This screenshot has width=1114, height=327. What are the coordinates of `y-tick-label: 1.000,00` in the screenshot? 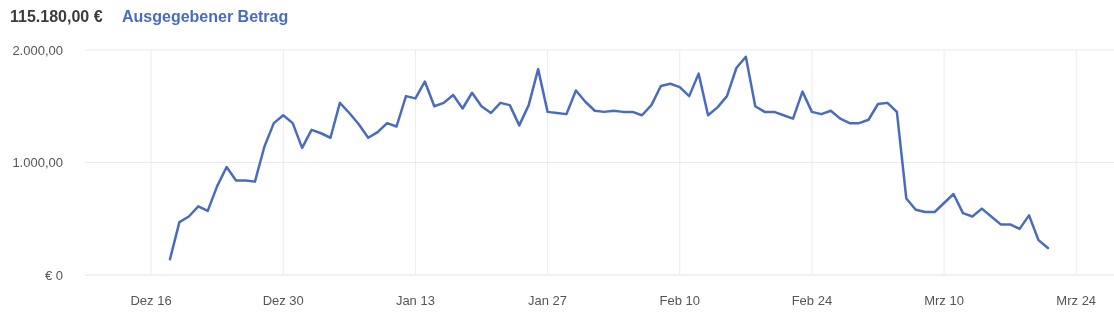 It's located at (37, 163).